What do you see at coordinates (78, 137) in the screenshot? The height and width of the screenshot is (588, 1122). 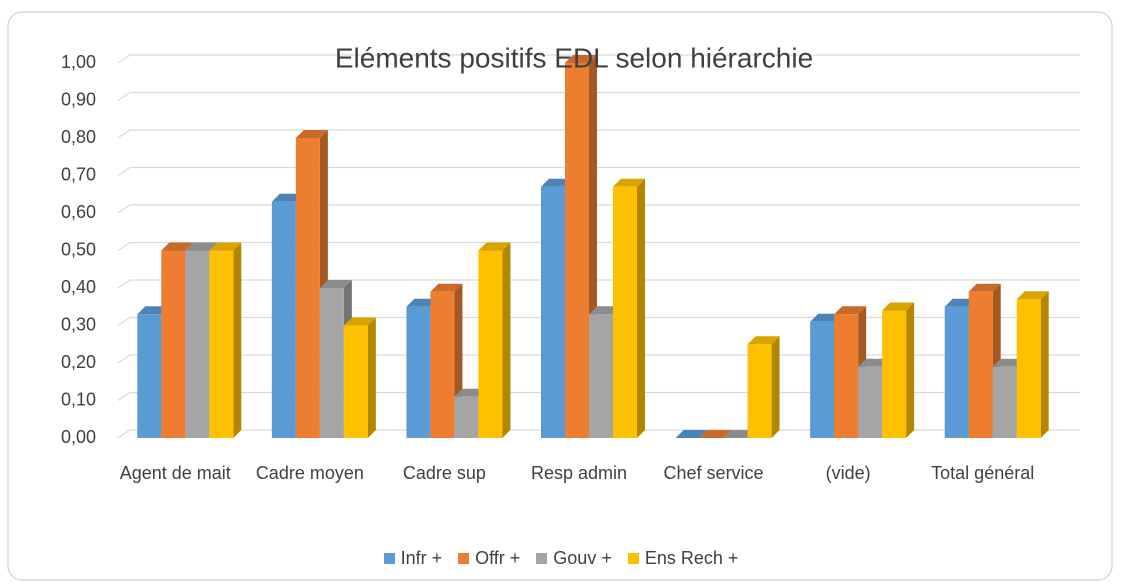 I see `y-tick-label: 0,80` at bounding box center [78, 137].